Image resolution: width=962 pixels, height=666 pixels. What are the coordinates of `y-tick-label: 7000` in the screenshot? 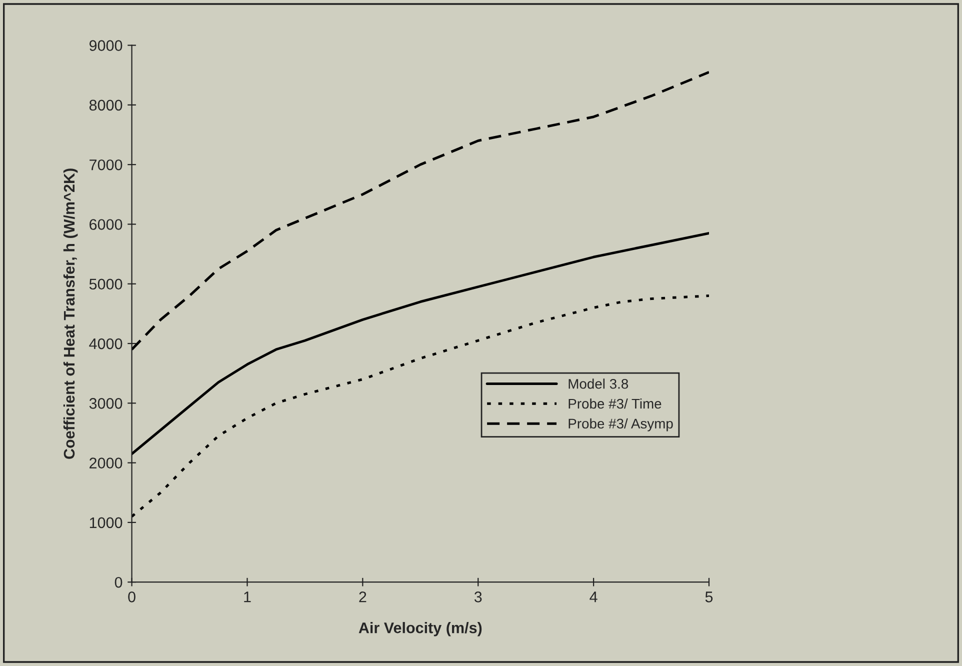 It's located at (106, 164).